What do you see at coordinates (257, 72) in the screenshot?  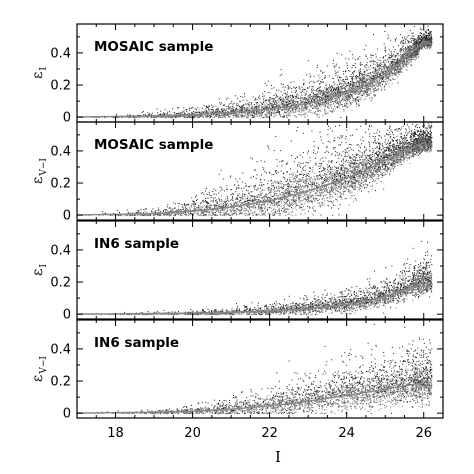 I see `scatter-points` at bounding box center [257, 72].